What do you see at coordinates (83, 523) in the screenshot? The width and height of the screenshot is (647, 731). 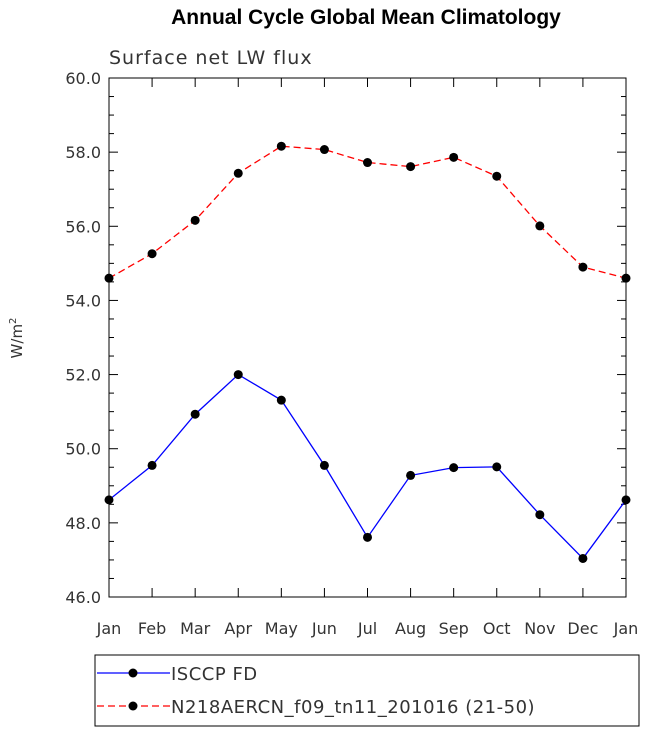 I see `y-tick-label: 48.0` at bounding box center [83, 523].